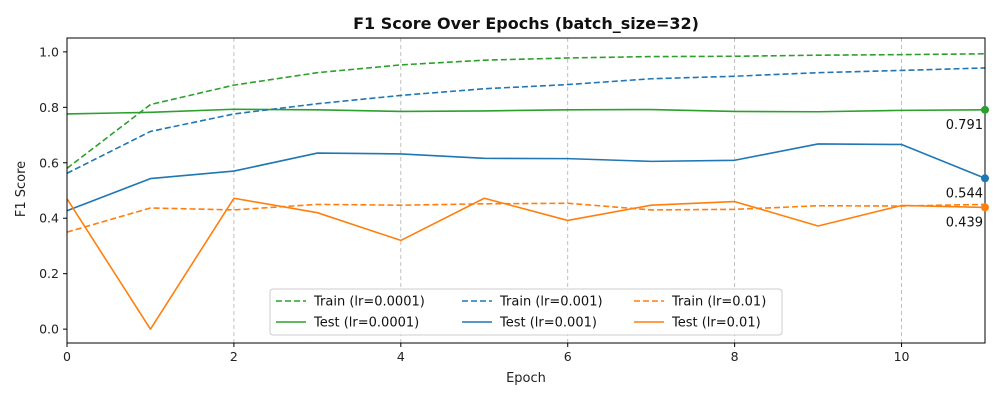 Image resolution: width=1000 pixels, height=400 pixels. I want to click on x-tick-label: 6, so click(568, 356).